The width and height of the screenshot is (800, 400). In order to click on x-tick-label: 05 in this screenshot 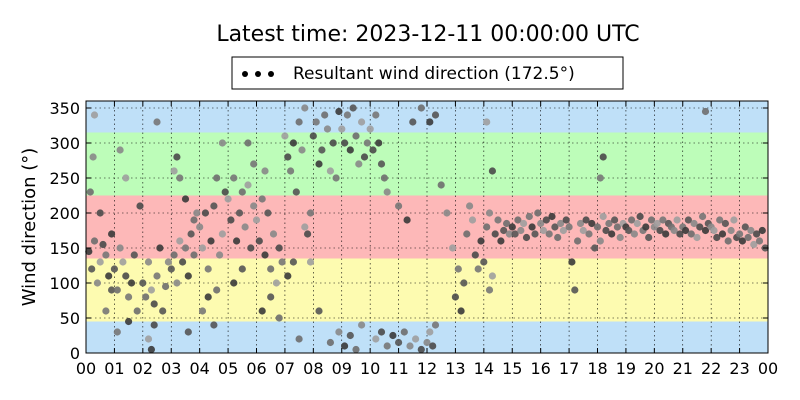, I will do `click(228, 368)`.